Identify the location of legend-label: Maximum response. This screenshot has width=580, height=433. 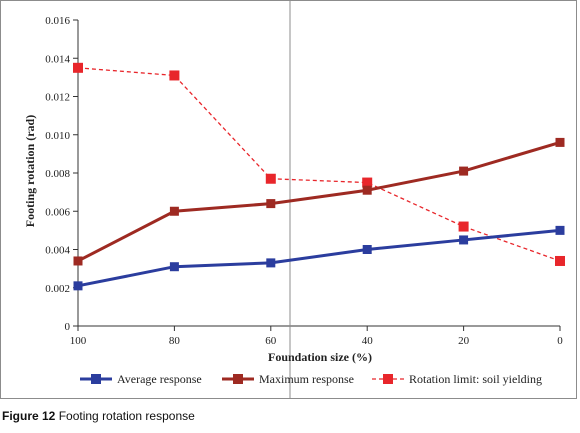
(306, 379).